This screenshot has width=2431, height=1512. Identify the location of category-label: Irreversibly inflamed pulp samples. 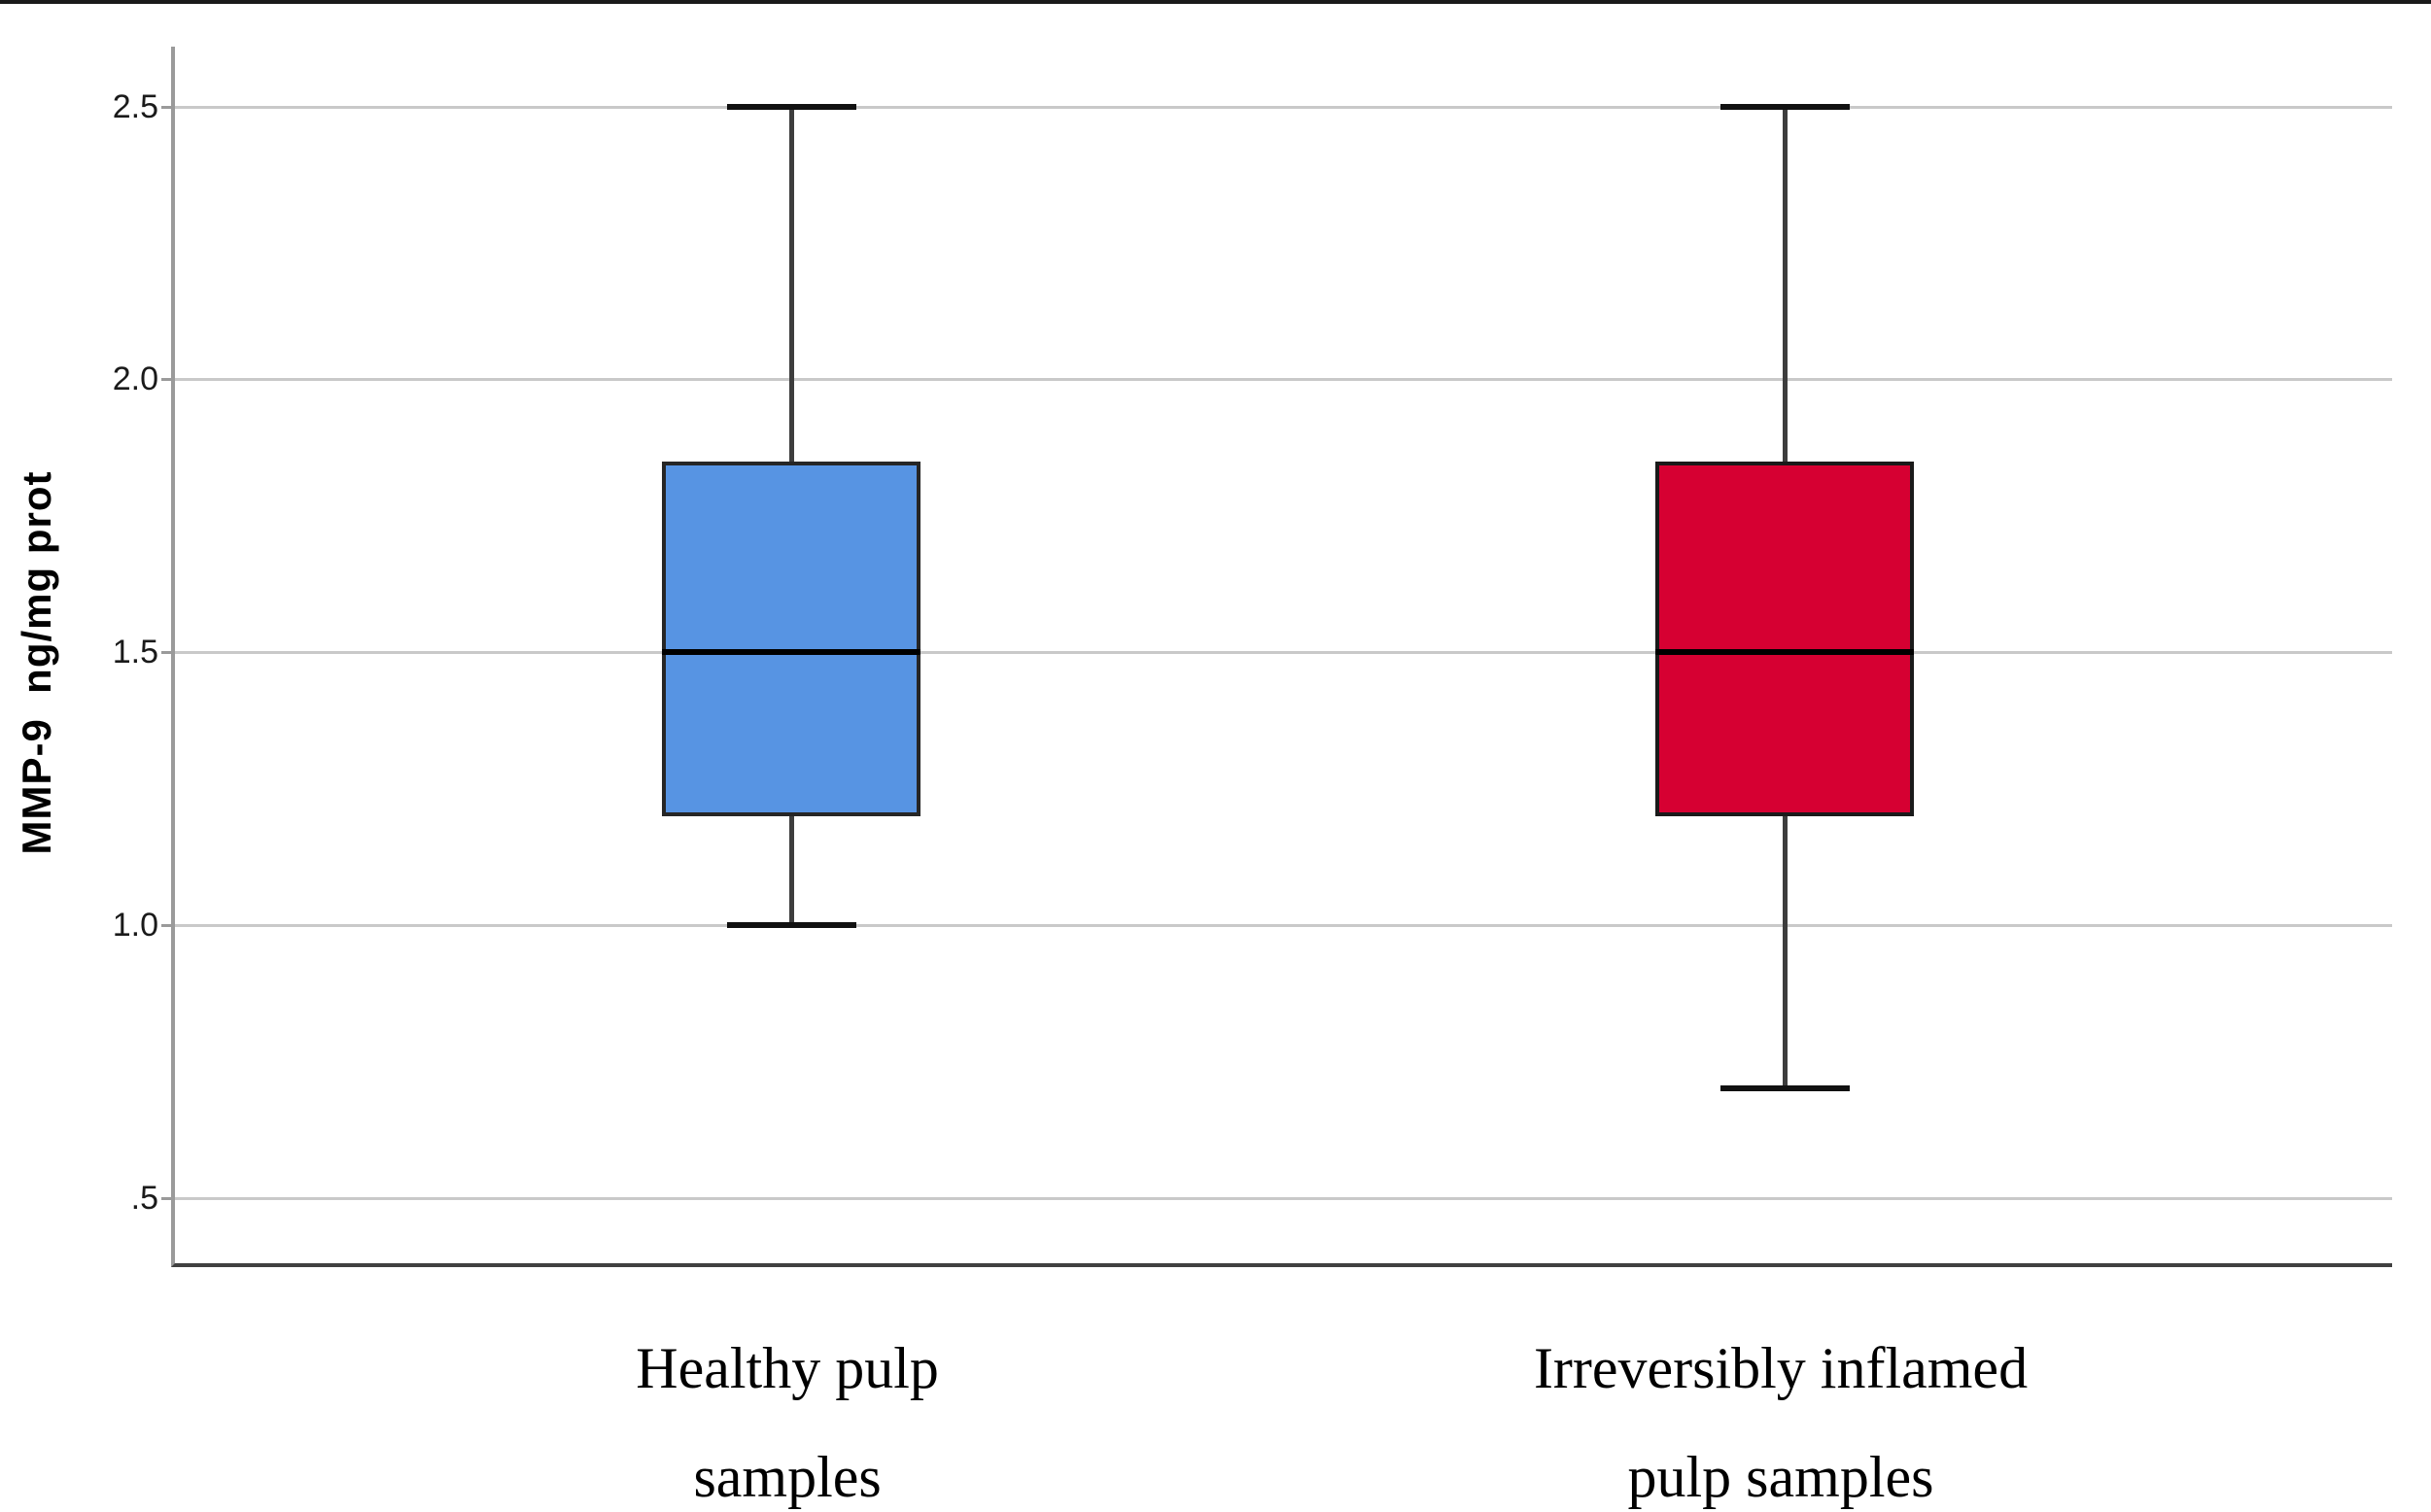
(1781, 1413).